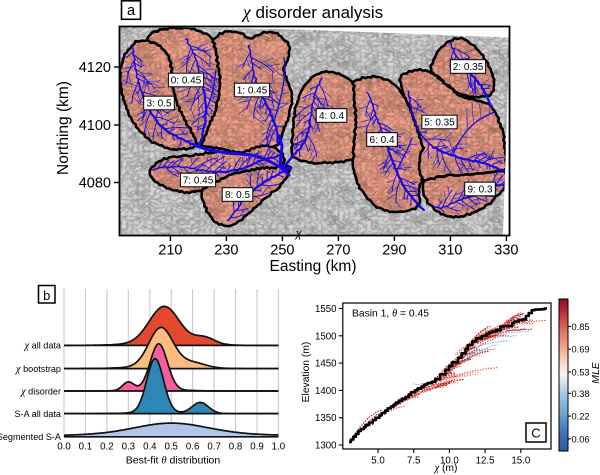 The width and height of the screenshot is (600, 475). I want to click on svg-text: 330, so click(506, 251).